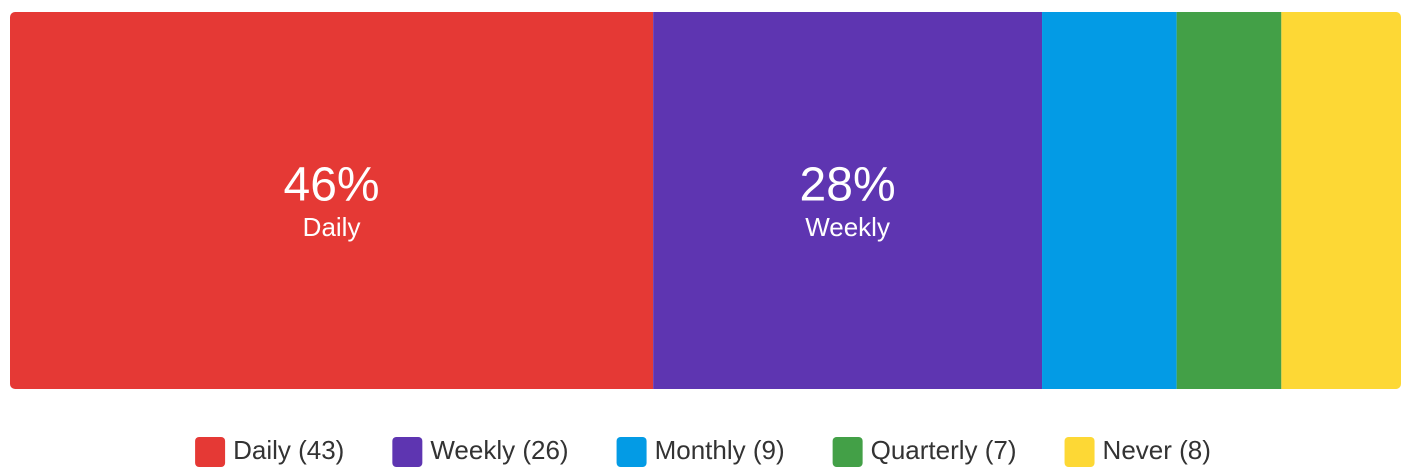  I want to click on legend-label: Weekly (26), so click(499, 450).